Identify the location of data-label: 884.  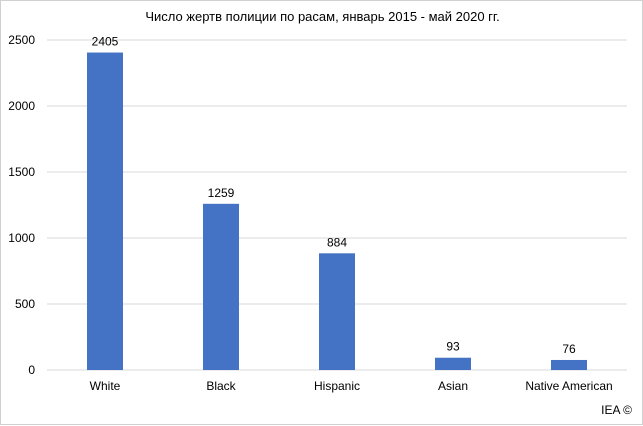
(337, 242).